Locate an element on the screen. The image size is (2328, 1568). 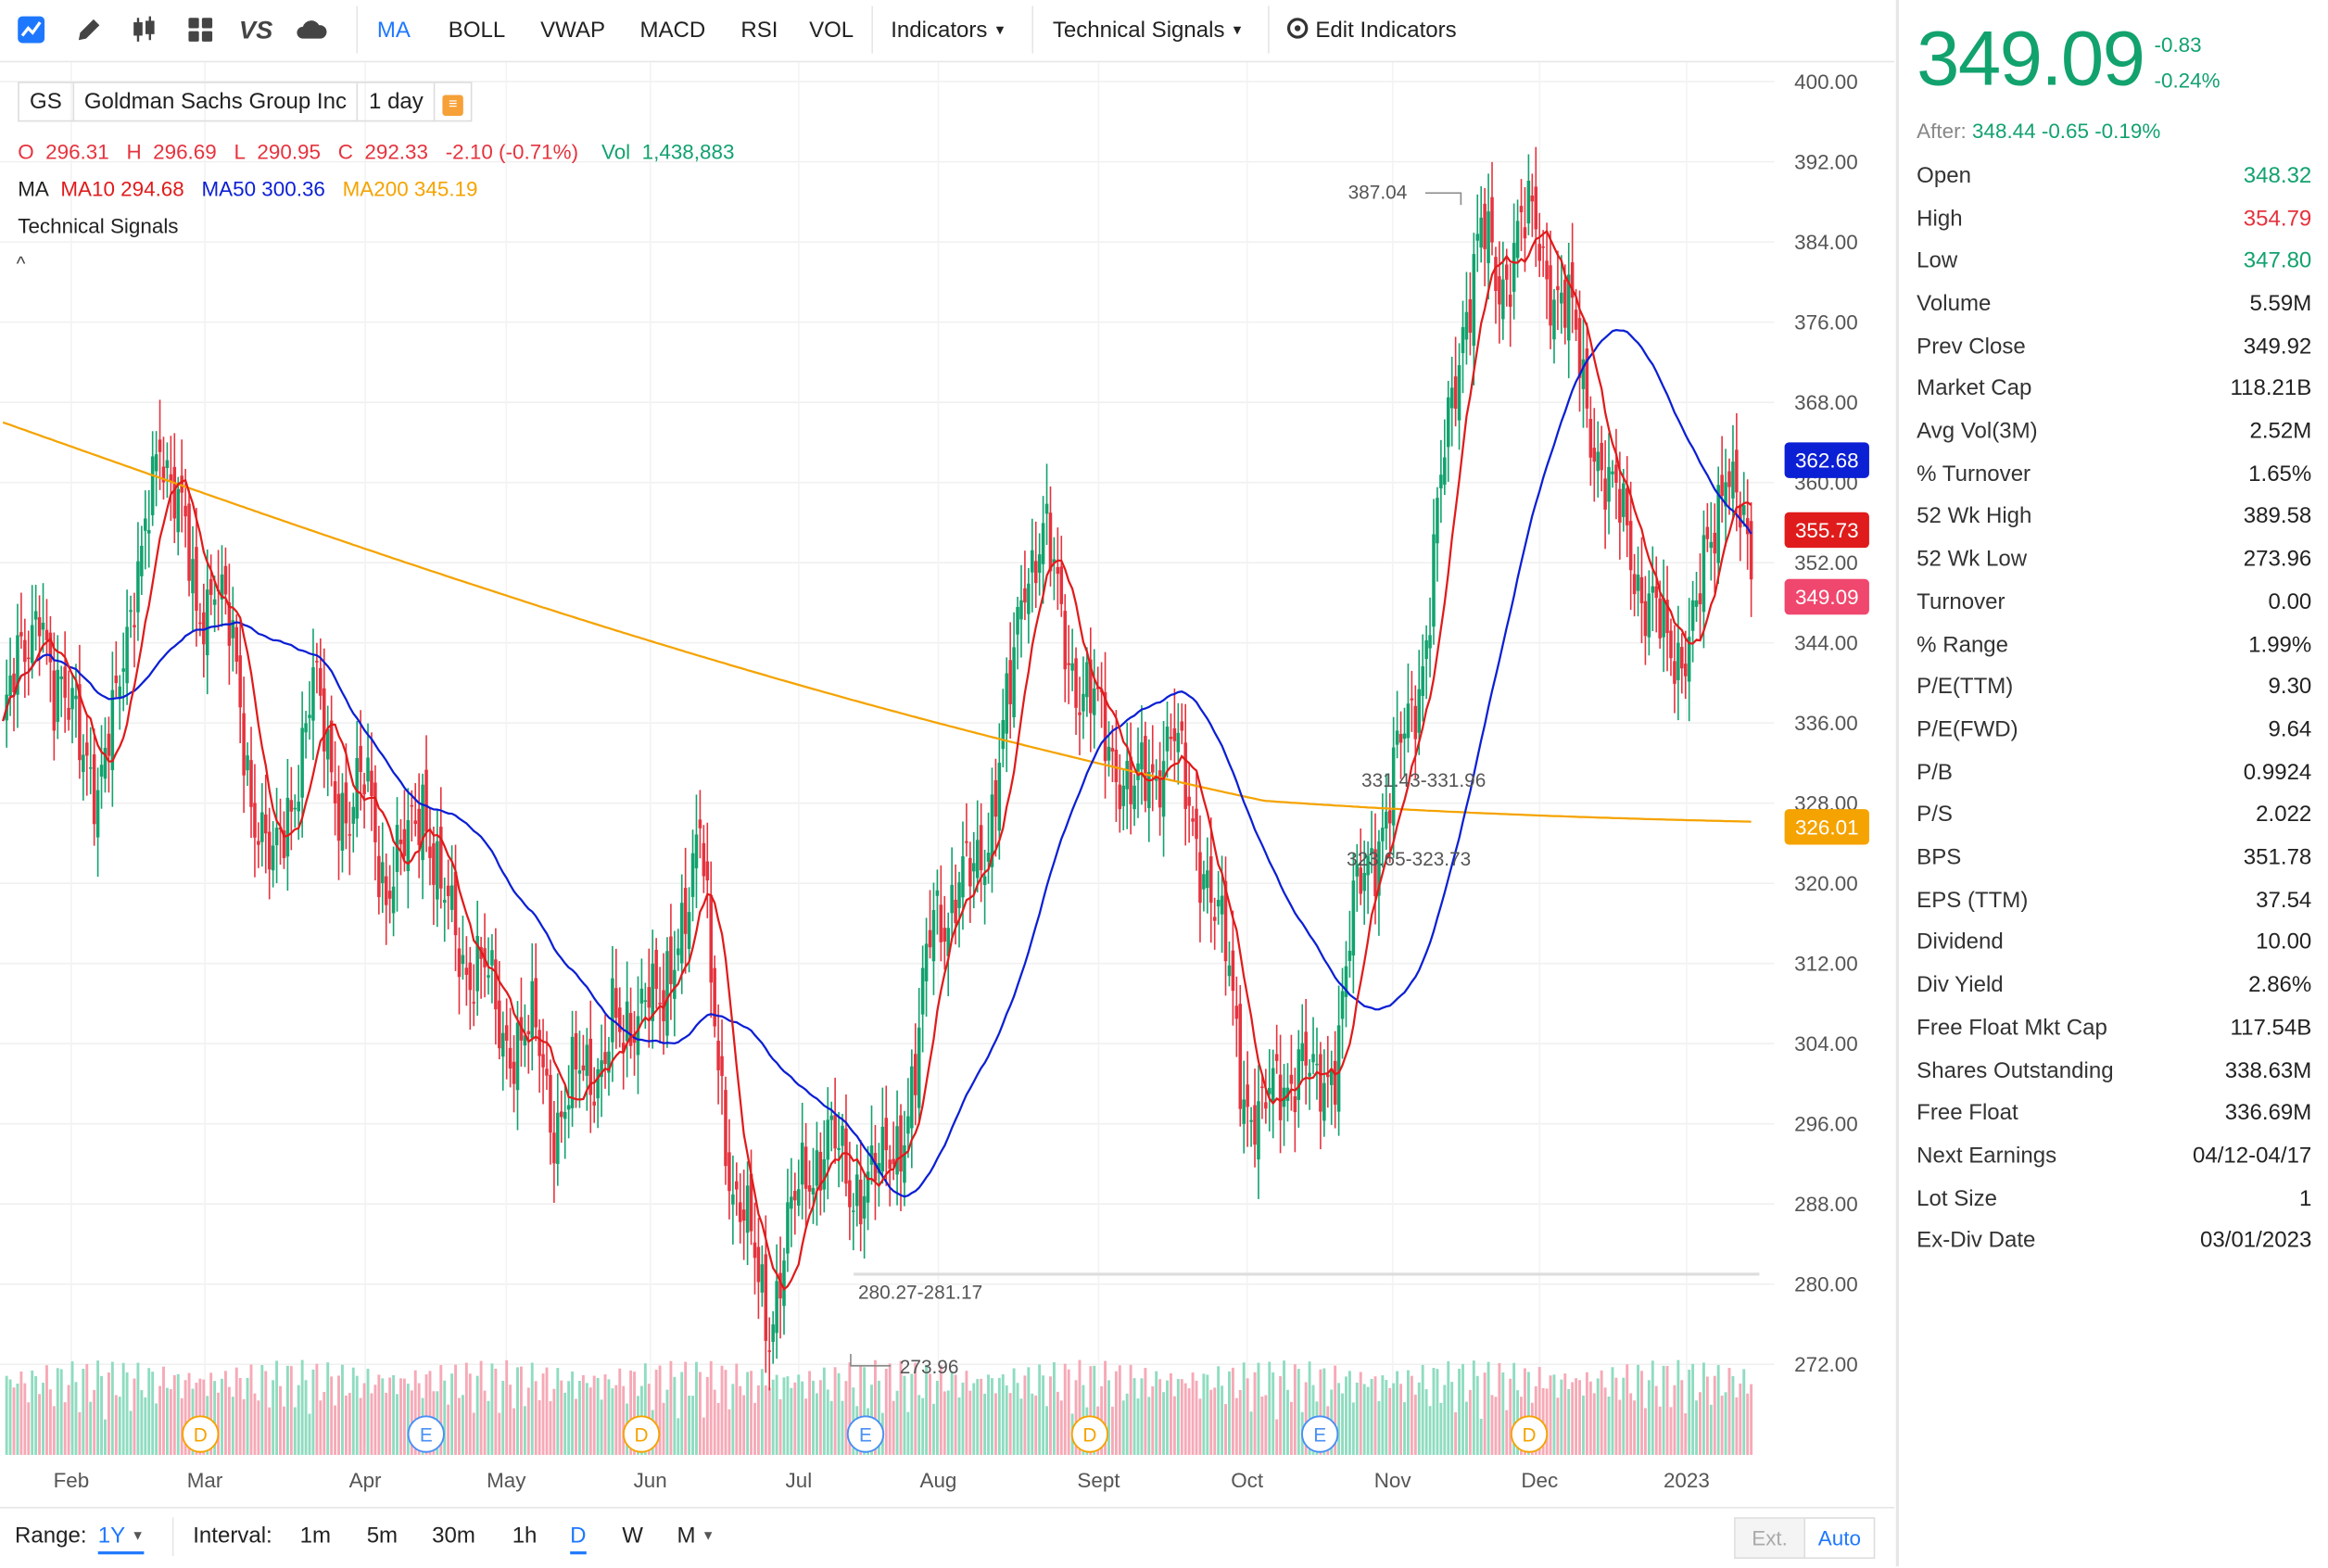
technical-signals-legend: Technical Signals is located at coordinates (98, 225).